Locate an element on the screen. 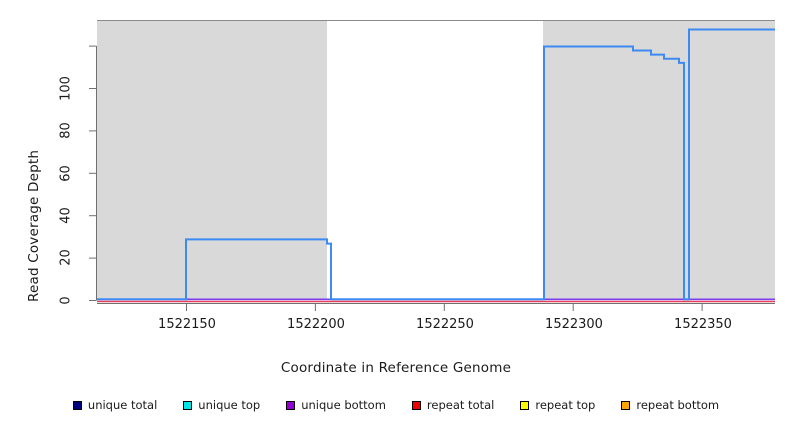  legend-item-repeat-total: repeat total is located at coordinates (453, 405).